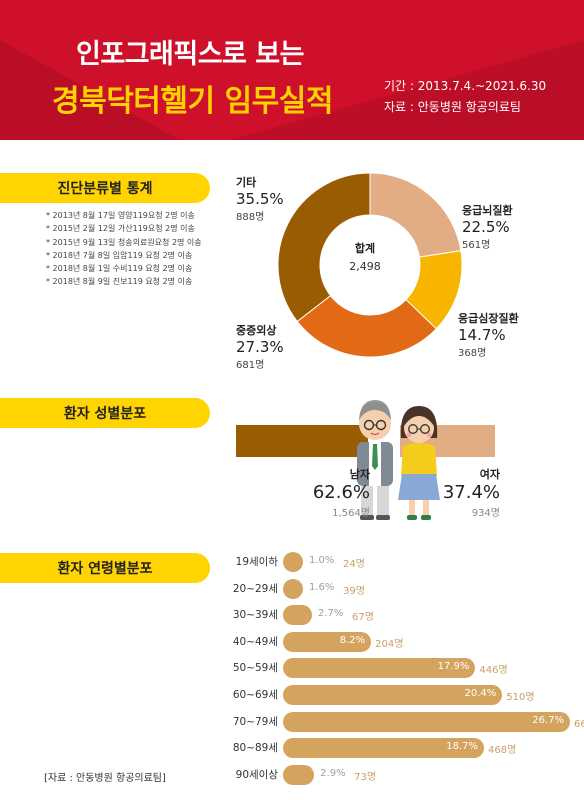 Image resolution: width=584 pixels, height=800 pixels. I want to click on page-title-line1: 인포그래픽스로 보는, so click(190, 54).